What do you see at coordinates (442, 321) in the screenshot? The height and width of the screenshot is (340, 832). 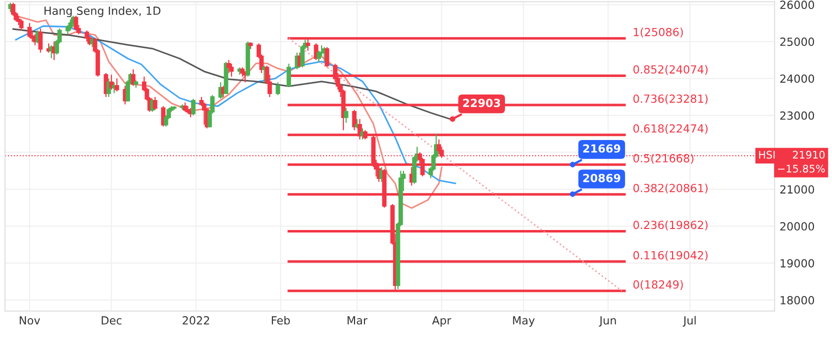 I see `x-tick-label: Apr` at bounding box center [442, 321].